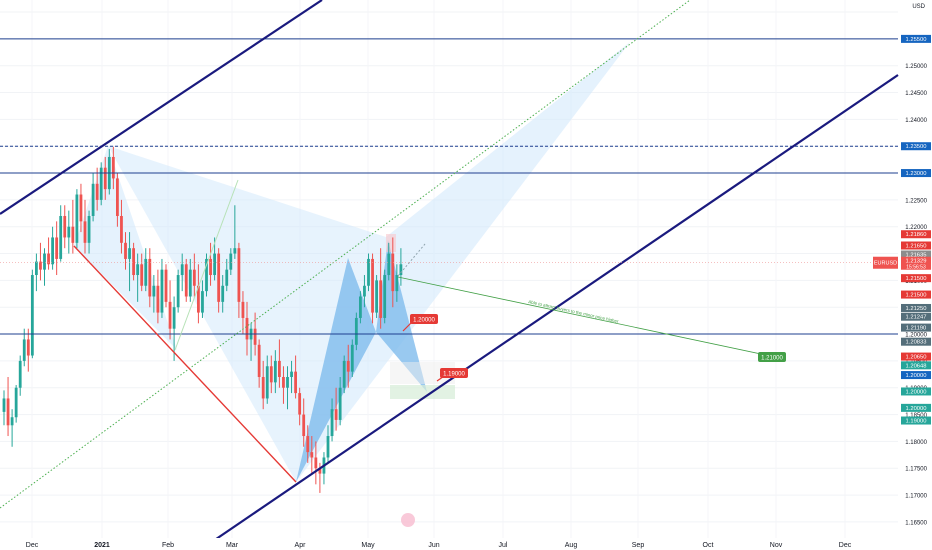 The height and width of the screenshot is (550, 932). Describe the element at coordinates (708, 545) in the screenshot. I see `time-axis-label: Oct` at that location.